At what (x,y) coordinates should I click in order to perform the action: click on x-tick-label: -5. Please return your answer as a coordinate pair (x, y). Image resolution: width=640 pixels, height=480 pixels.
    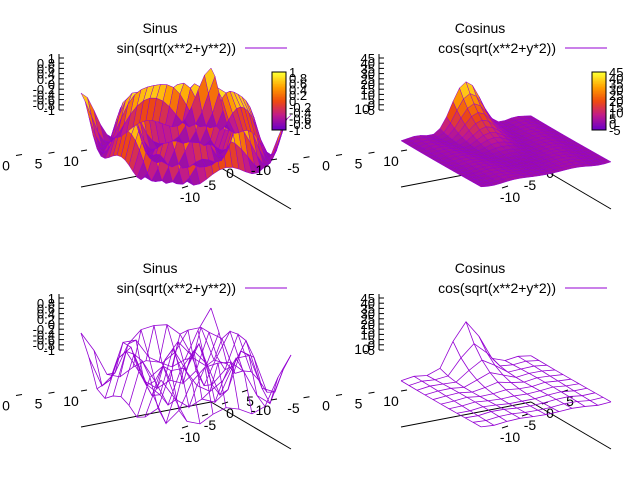
    Looking at the image, I should click on (293, 408).